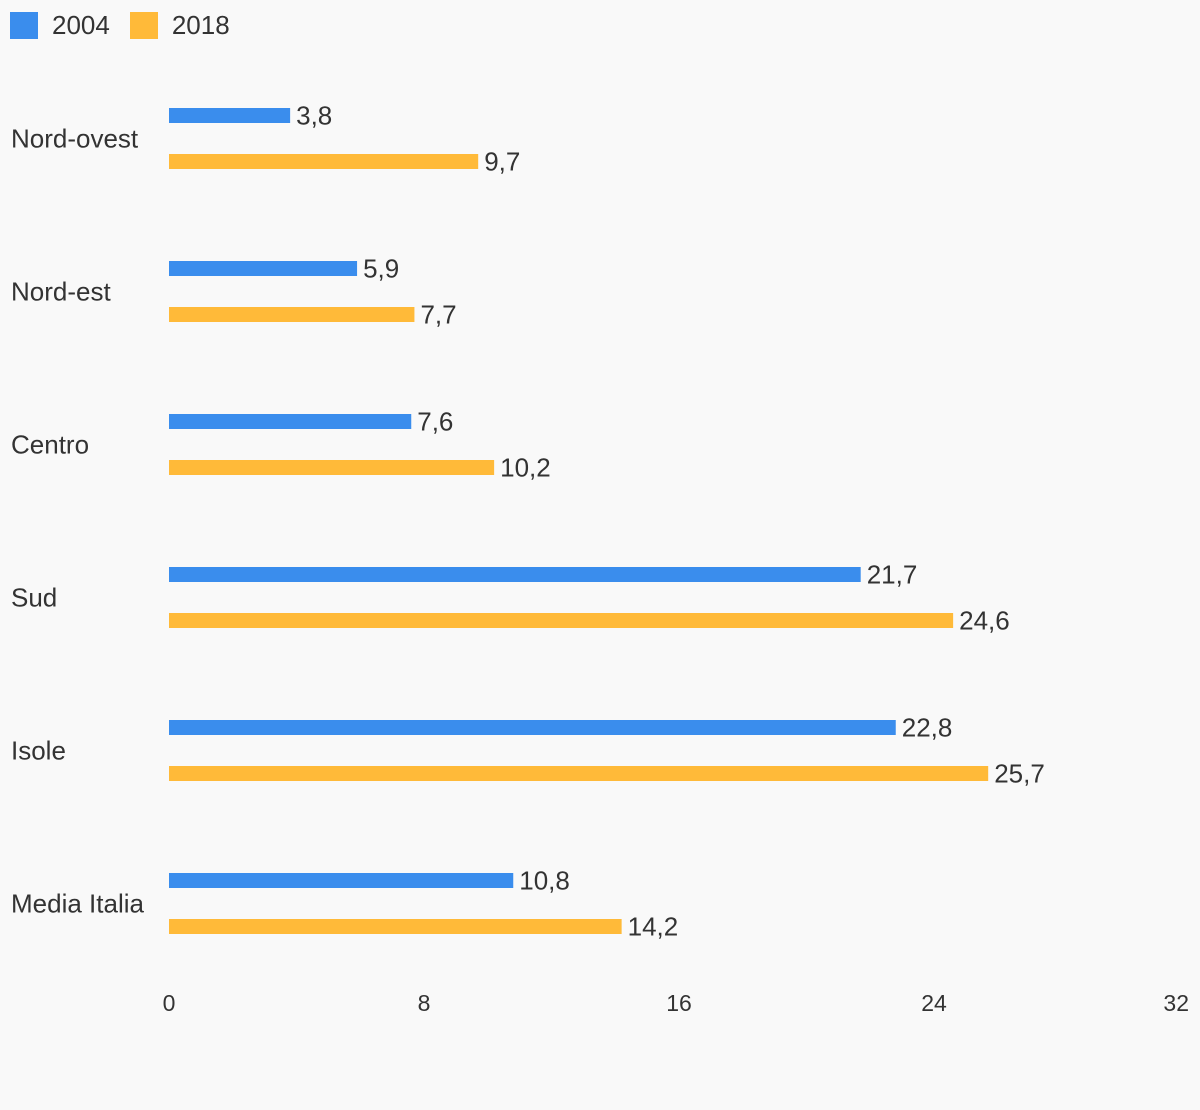 Image resolution: width=1200 pixels, height=1110 pixels. I want to click on legend-item-2004: 2004, so click(60, 25).